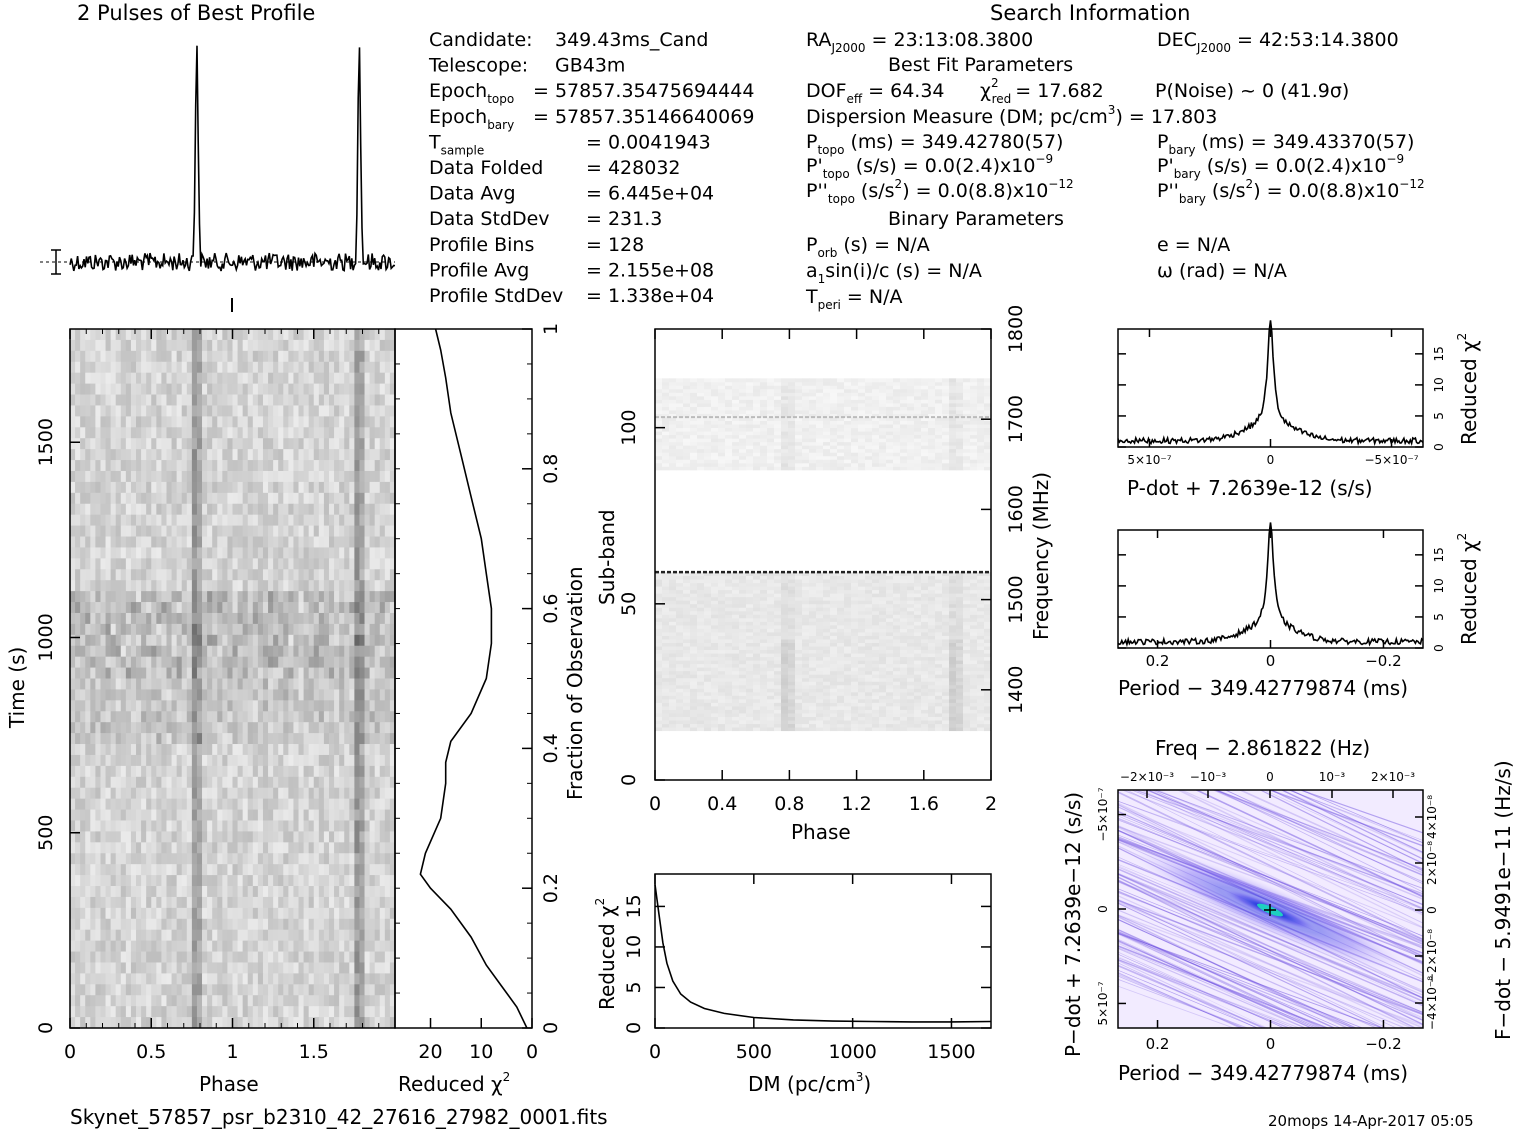  Describe the element at coordinates (551, 608) in the screenshot. I see `y-tick-label: 0.6` at that location.